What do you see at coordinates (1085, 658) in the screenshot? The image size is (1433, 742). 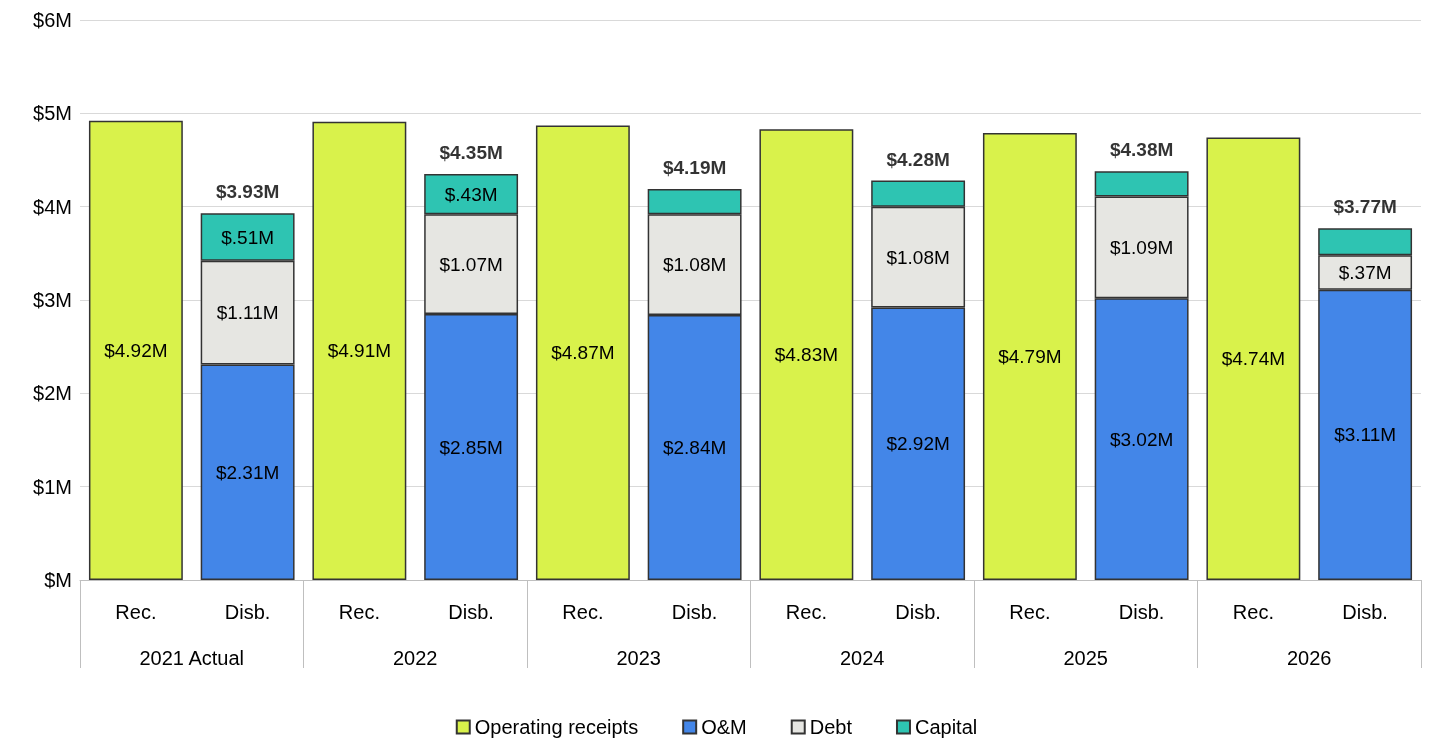 I see `text: 2025` at bounding box center [1085, 658].